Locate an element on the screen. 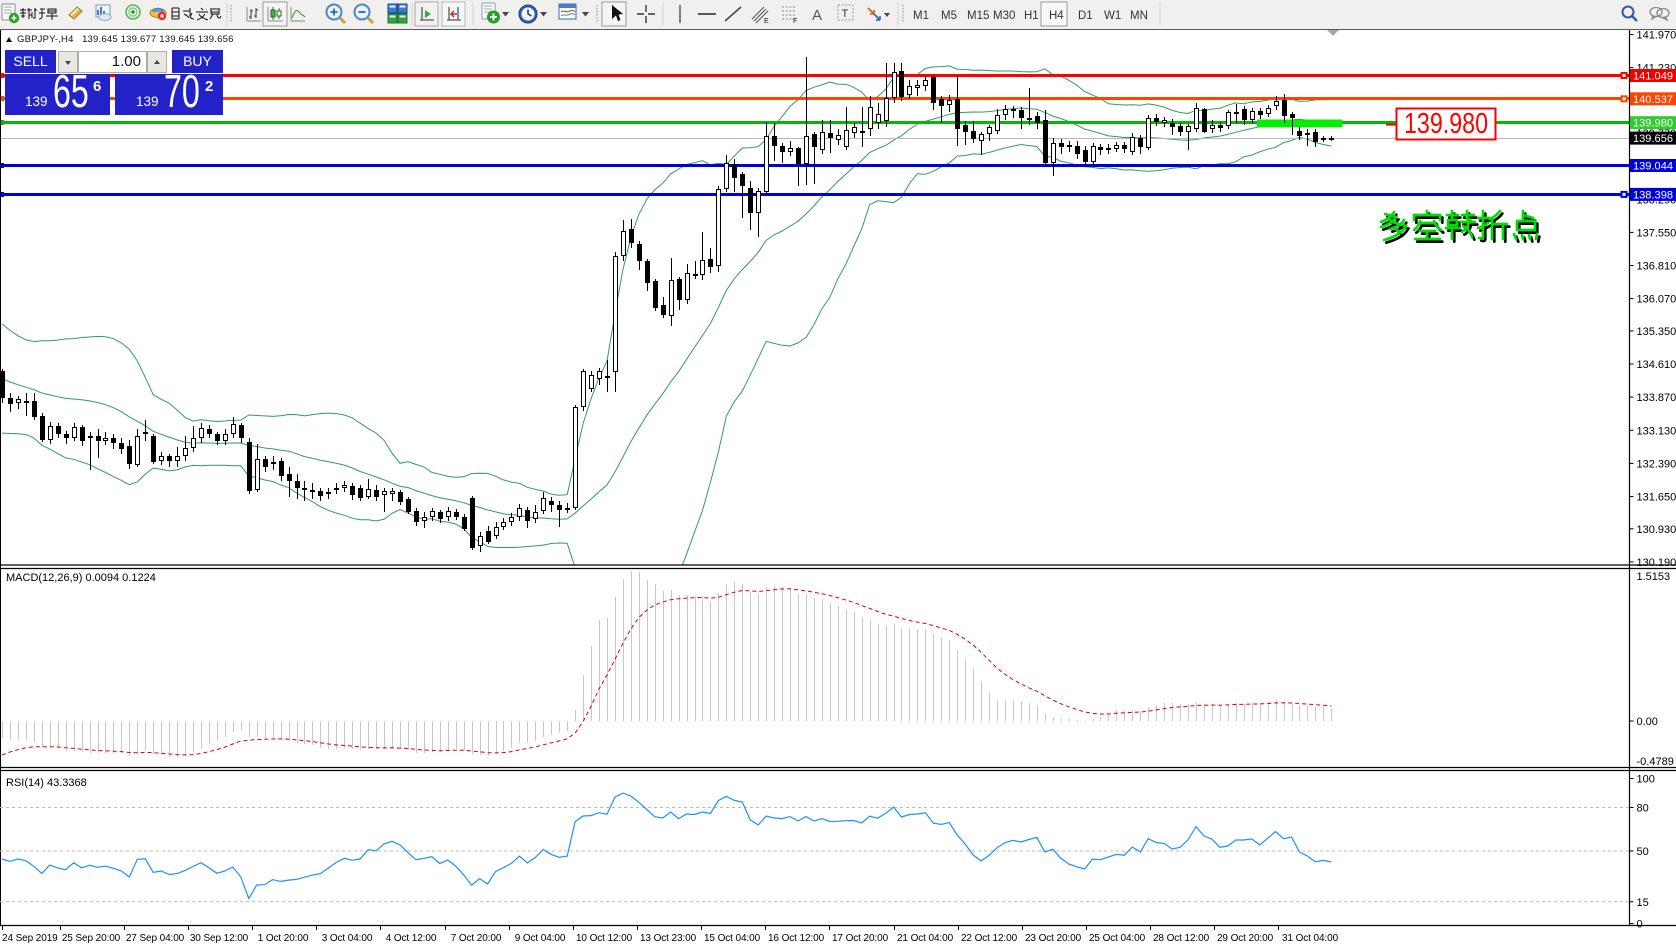 The height and width of the screenshot is (952, 1676). svg-text: 137.550 is located at coordinates (1656, 233).